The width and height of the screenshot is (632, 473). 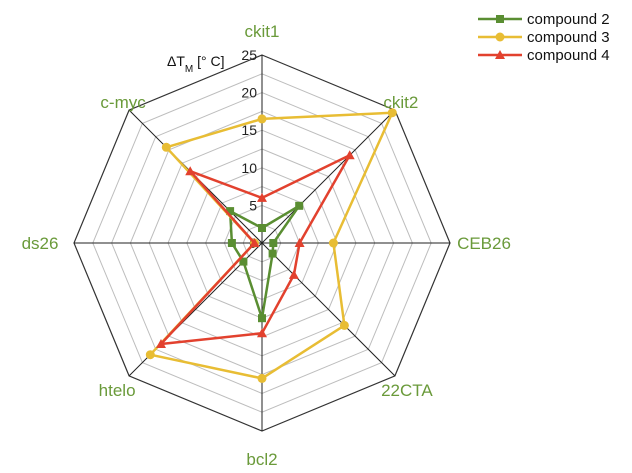 I want to click on category-label-bcl2: bcl2, so click(x=261, y=459).